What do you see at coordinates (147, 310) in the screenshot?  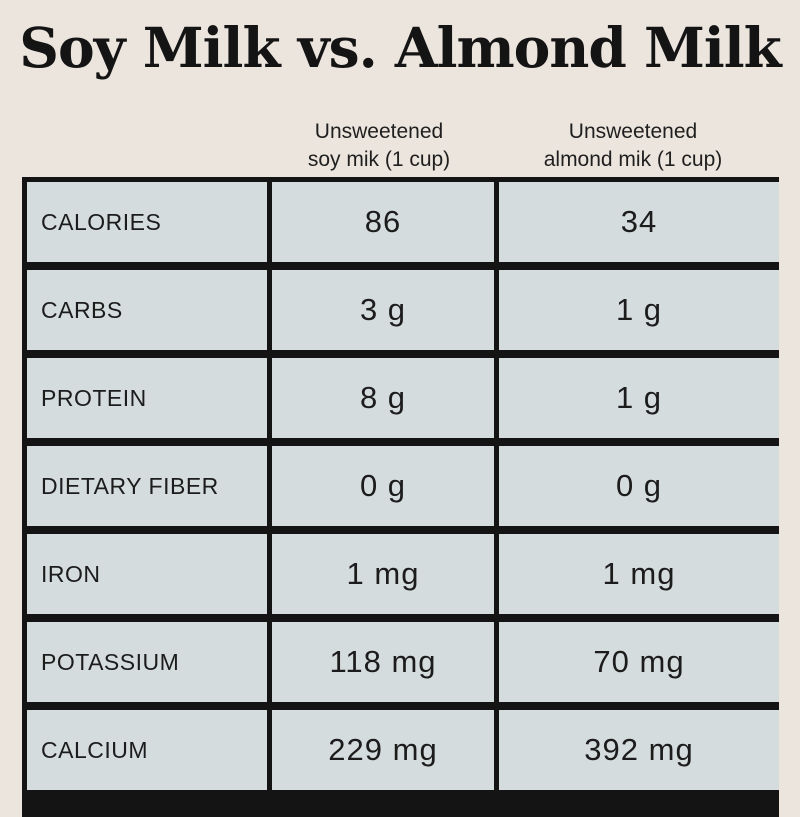 I see `row-label: CARBS` at bounding box center [147, 310].